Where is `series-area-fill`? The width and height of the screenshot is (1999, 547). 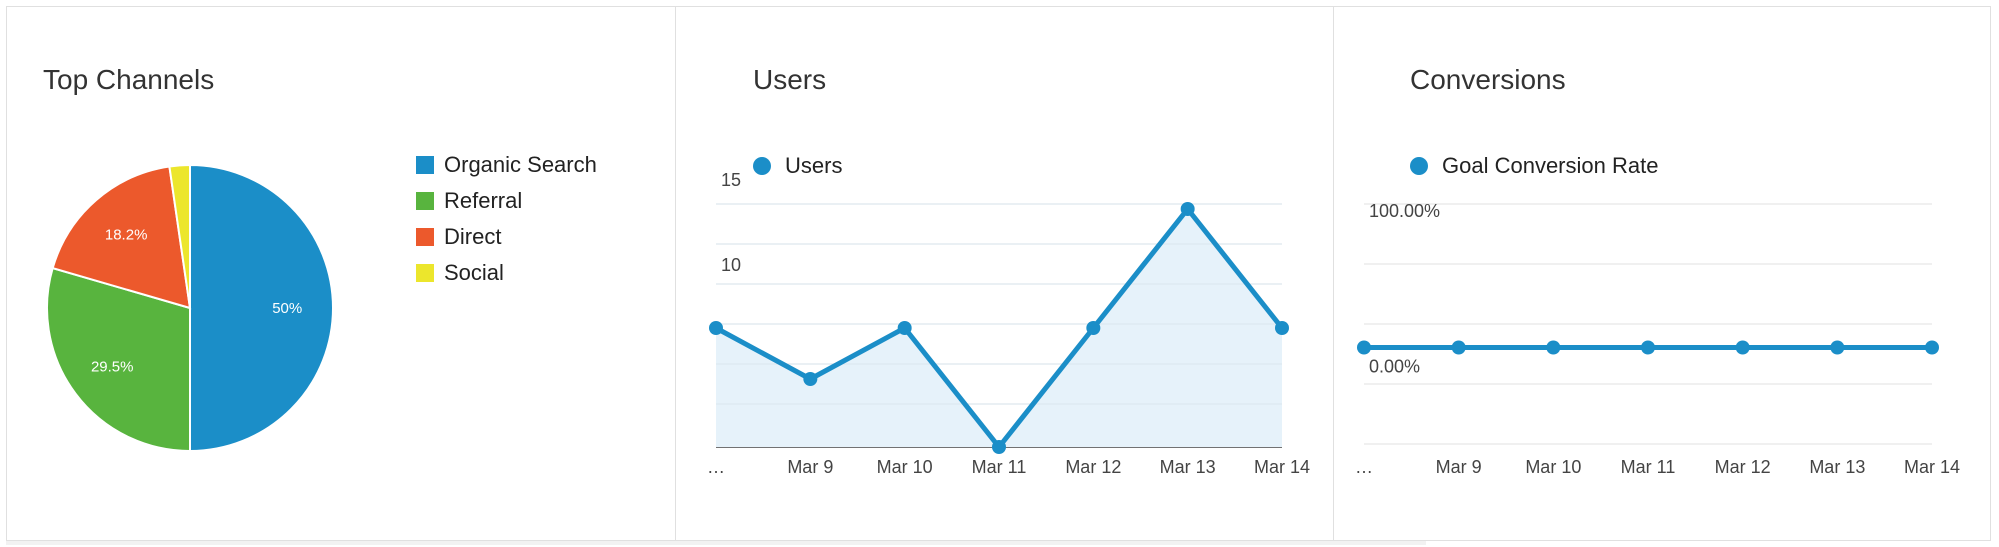 series-area-fill is located at coordinates (999, 328).